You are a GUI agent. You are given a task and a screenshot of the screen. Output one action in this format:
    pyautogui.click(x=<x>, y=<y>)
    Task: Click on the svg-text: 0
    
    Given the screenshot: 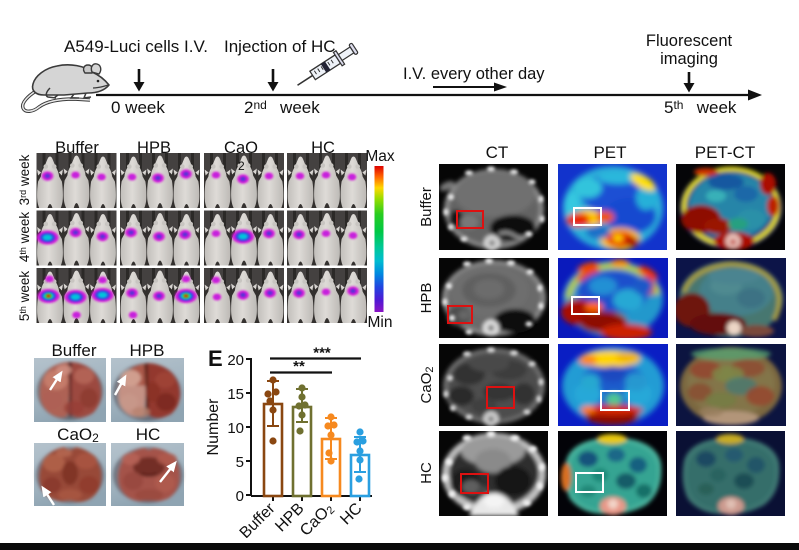 What is the action you would take?
    pyautogui.click(x=240, y=496)
    